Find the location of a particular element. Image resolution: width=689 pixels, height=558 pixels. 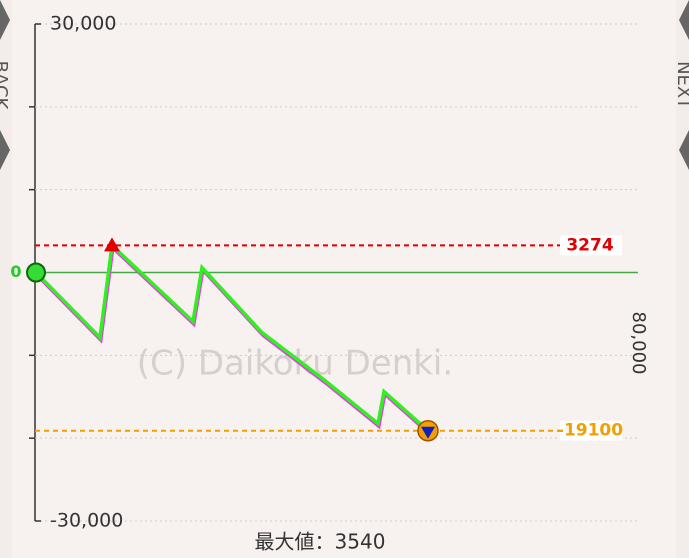

end-marker-arrow is located at coordinates (427, 432).